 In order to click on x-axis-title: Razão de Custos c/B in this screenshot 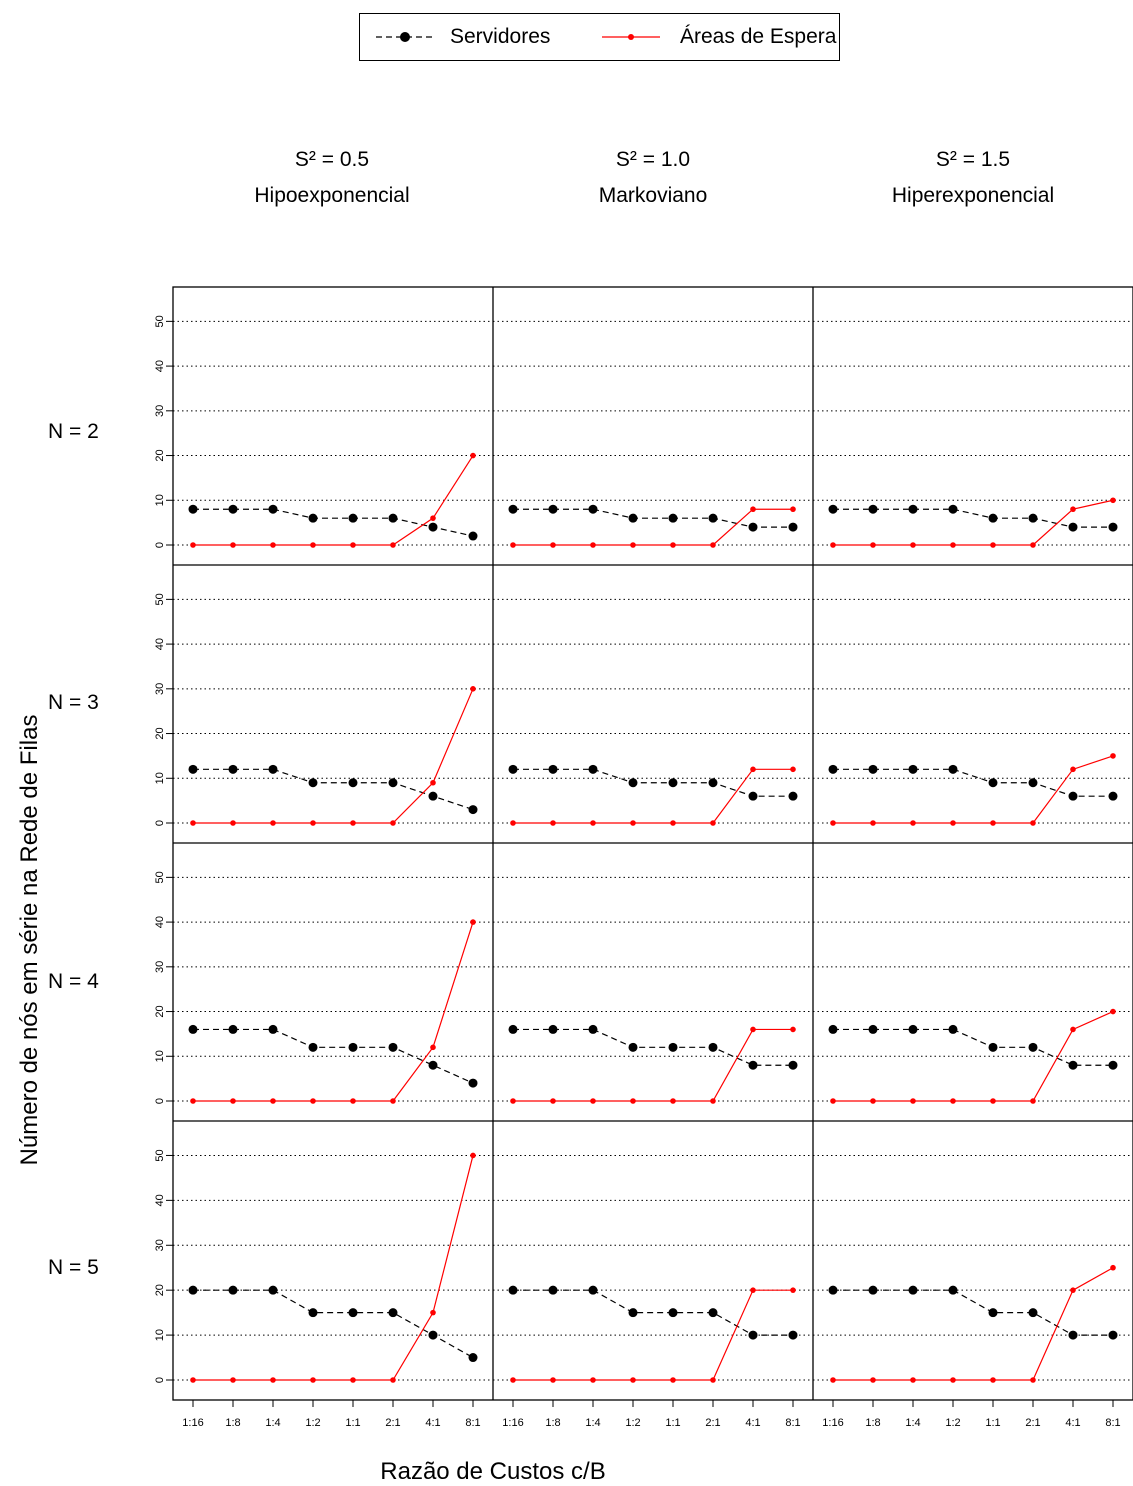, I will do `click(493, 1471)`.